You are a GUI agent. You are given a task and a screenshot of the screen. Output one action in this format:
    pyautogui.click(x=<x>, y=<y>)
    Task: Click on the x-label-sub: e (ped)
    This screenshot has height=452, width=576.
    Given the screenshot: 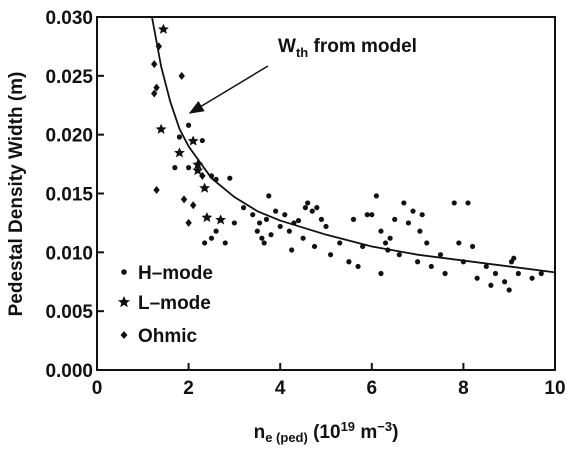 What is the action you would take?
    pyautogui.click(x=286, y=437)
    